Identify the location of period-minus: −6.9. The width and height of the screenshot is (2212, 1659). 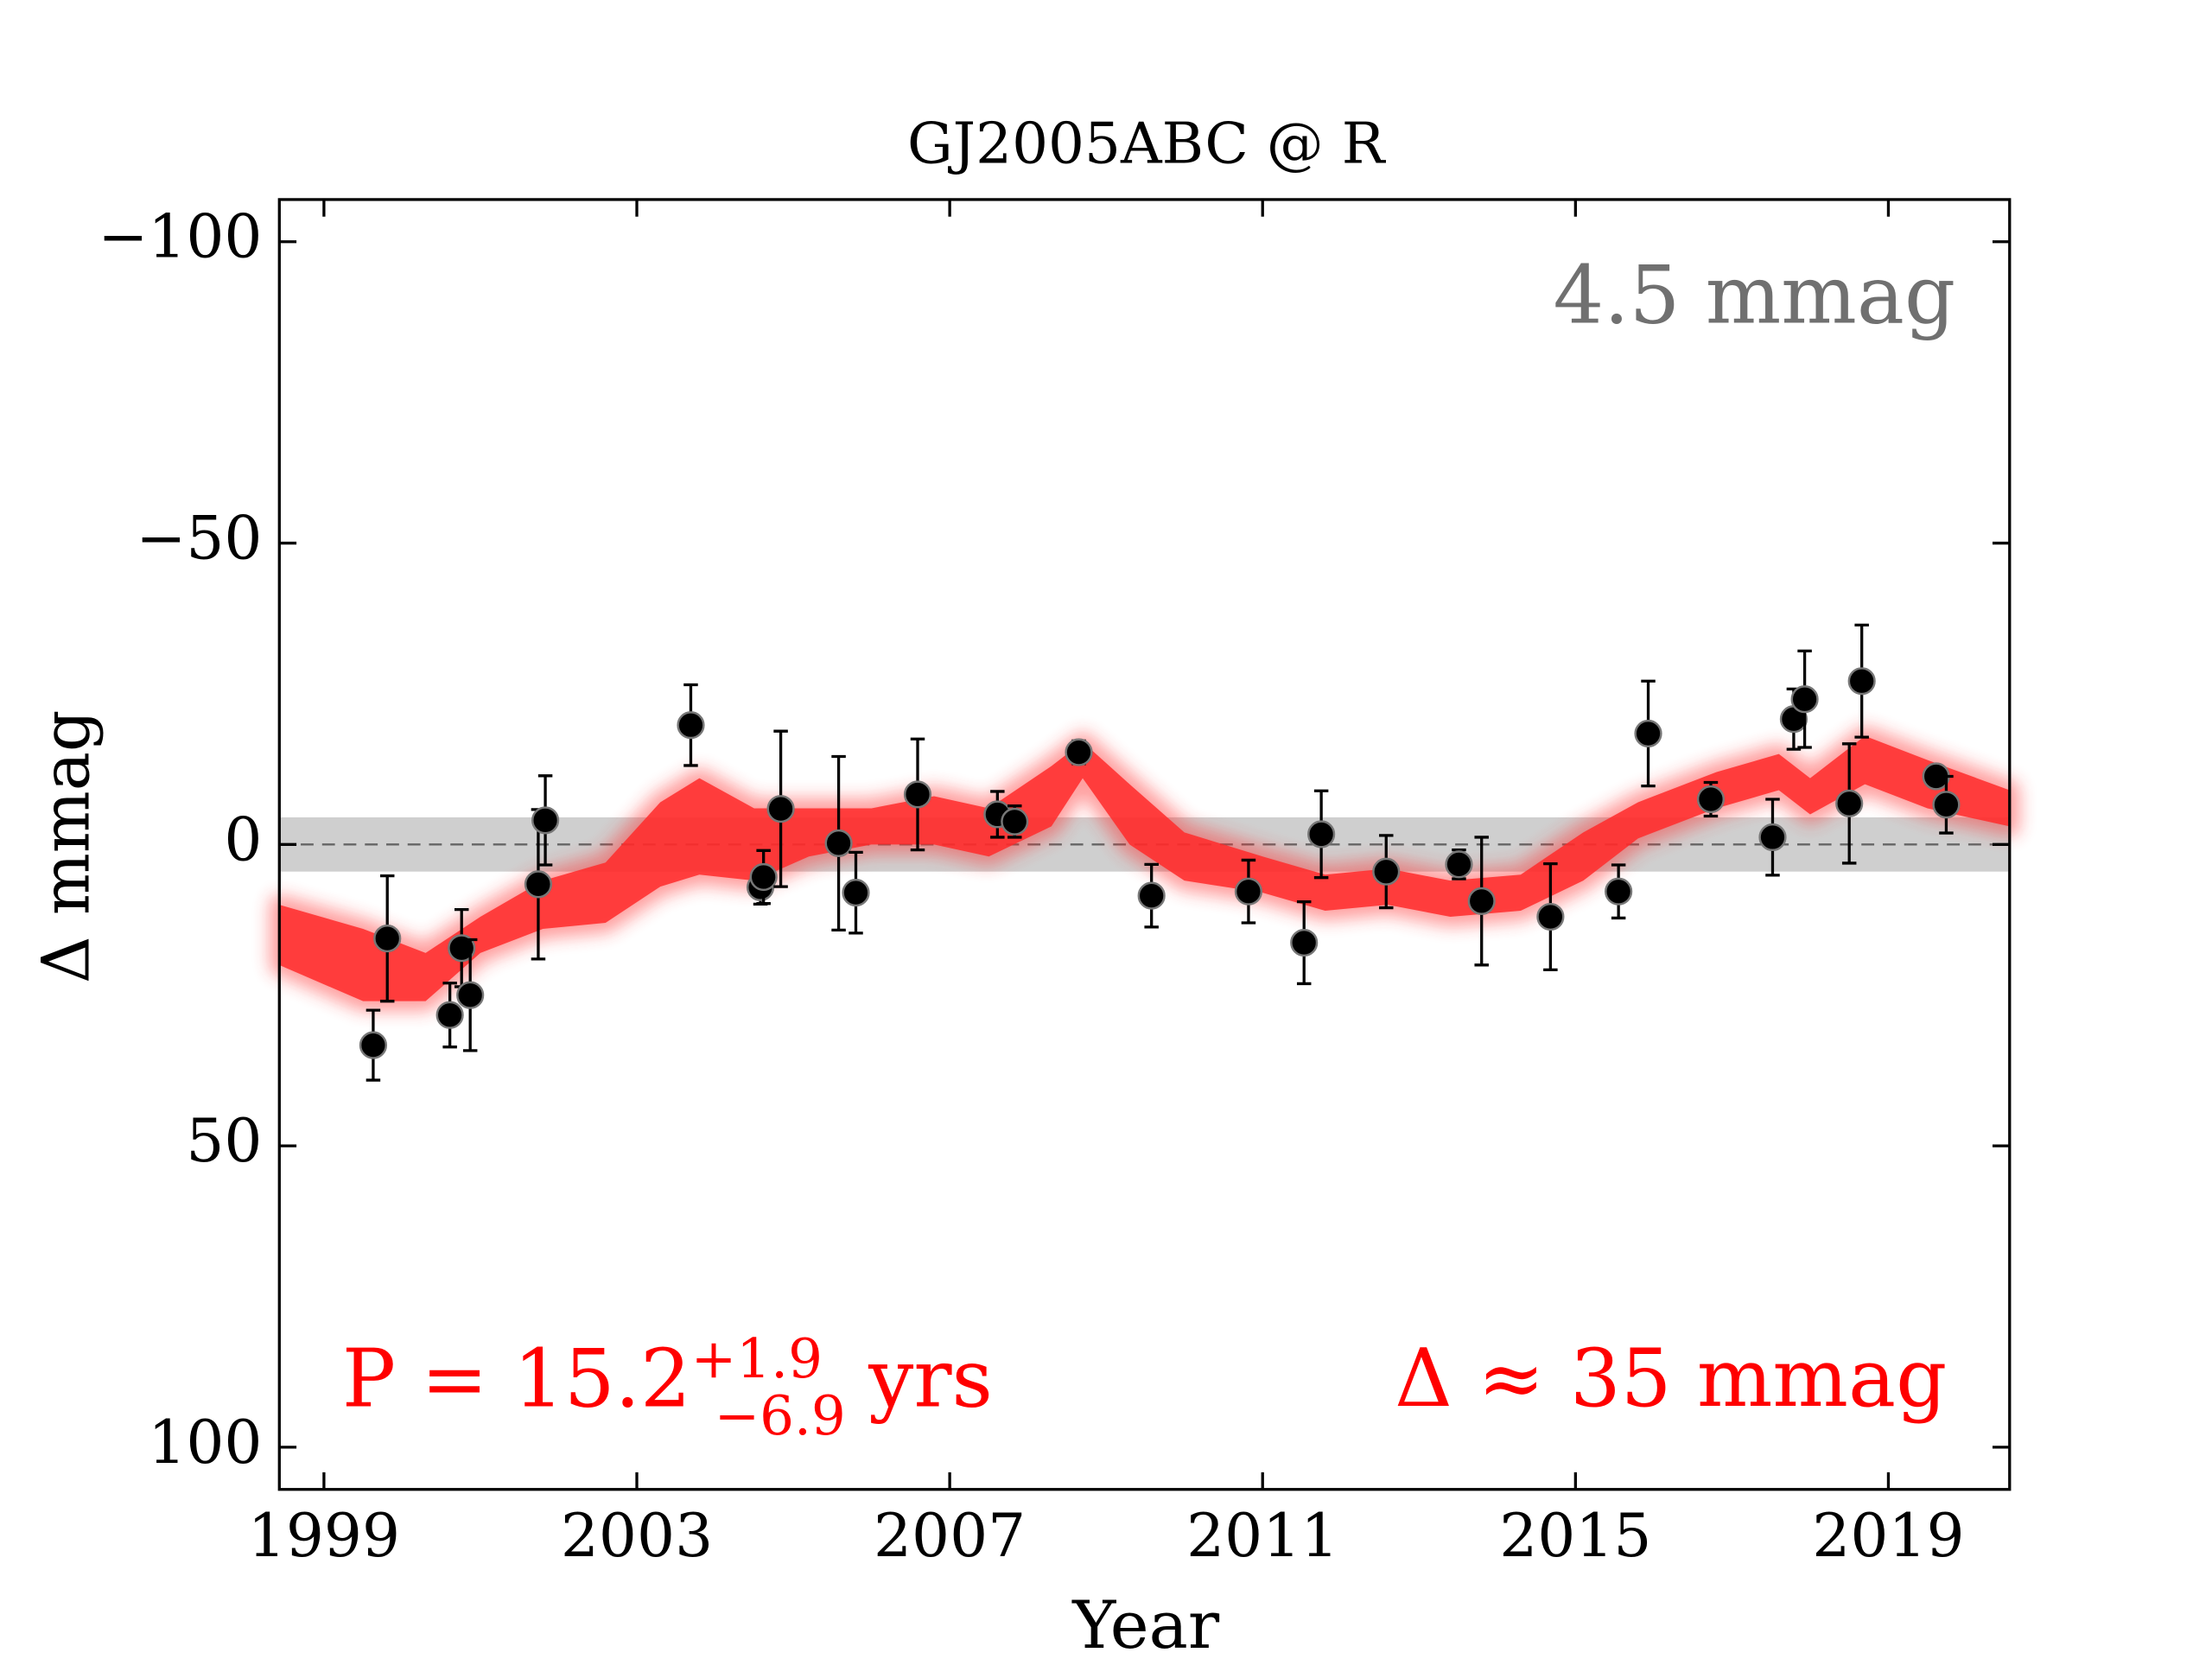
(780, 1414).